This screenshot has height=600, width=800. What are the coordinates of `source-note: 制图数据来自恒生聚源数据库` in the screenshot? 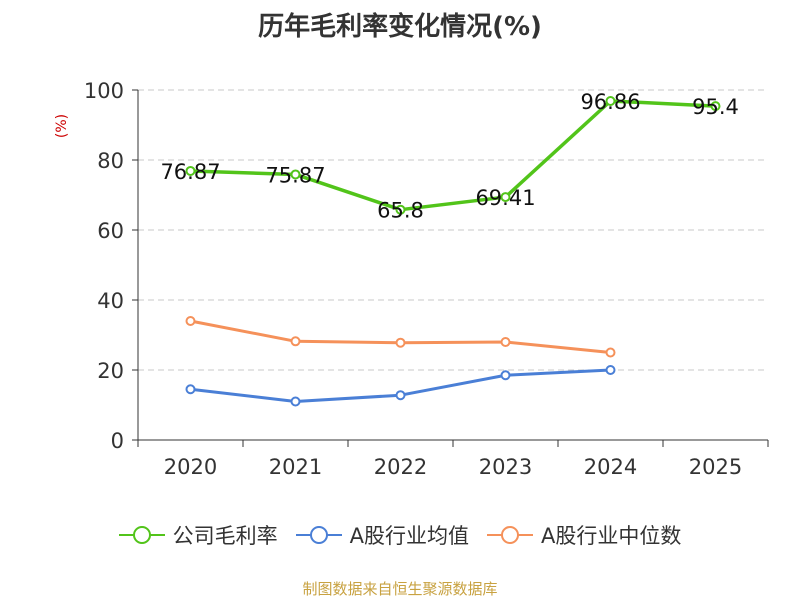 It's located at (400, 589).